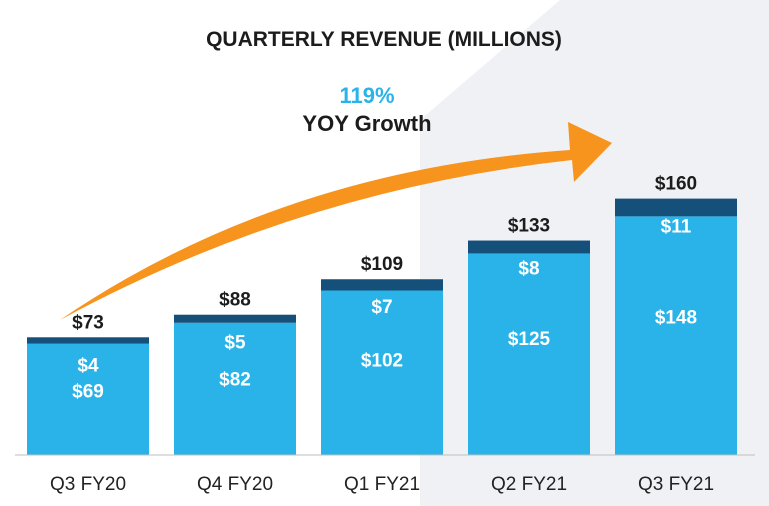 The image size is (769, 506). Describe the element at coordinates (528, 269) in the screenshot. I see `top-segment-label: $8` at that location.